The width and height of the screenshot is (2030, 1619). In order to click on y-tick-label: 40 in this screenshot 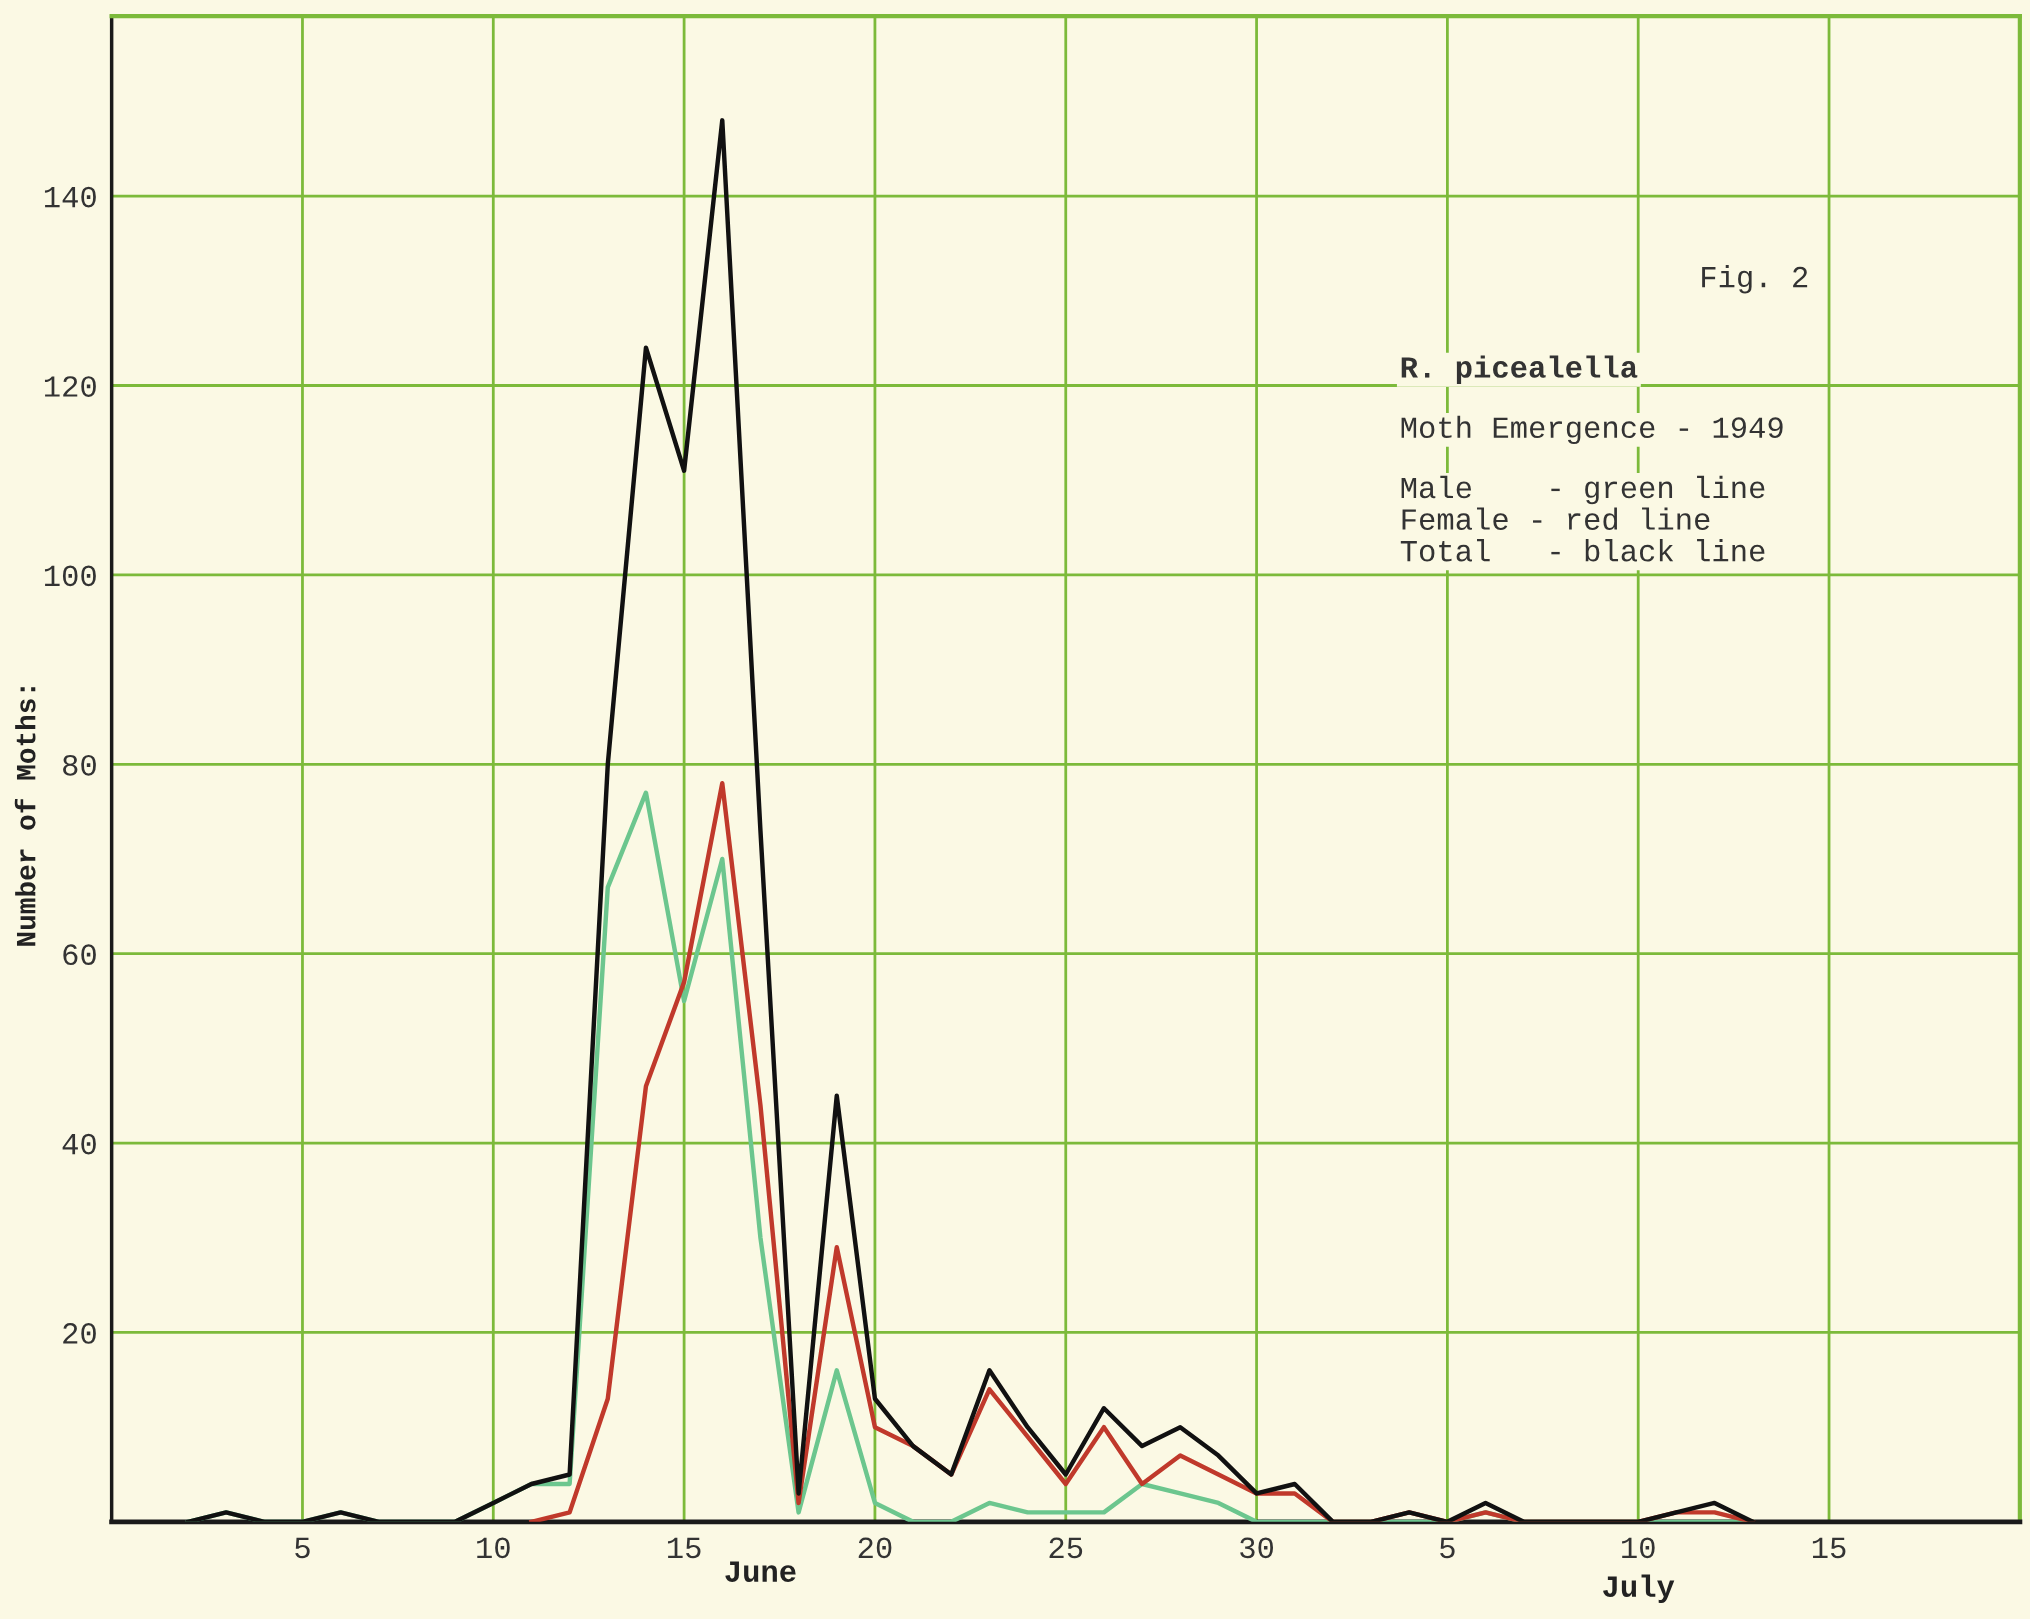, I will do `click(79, 1144)`.